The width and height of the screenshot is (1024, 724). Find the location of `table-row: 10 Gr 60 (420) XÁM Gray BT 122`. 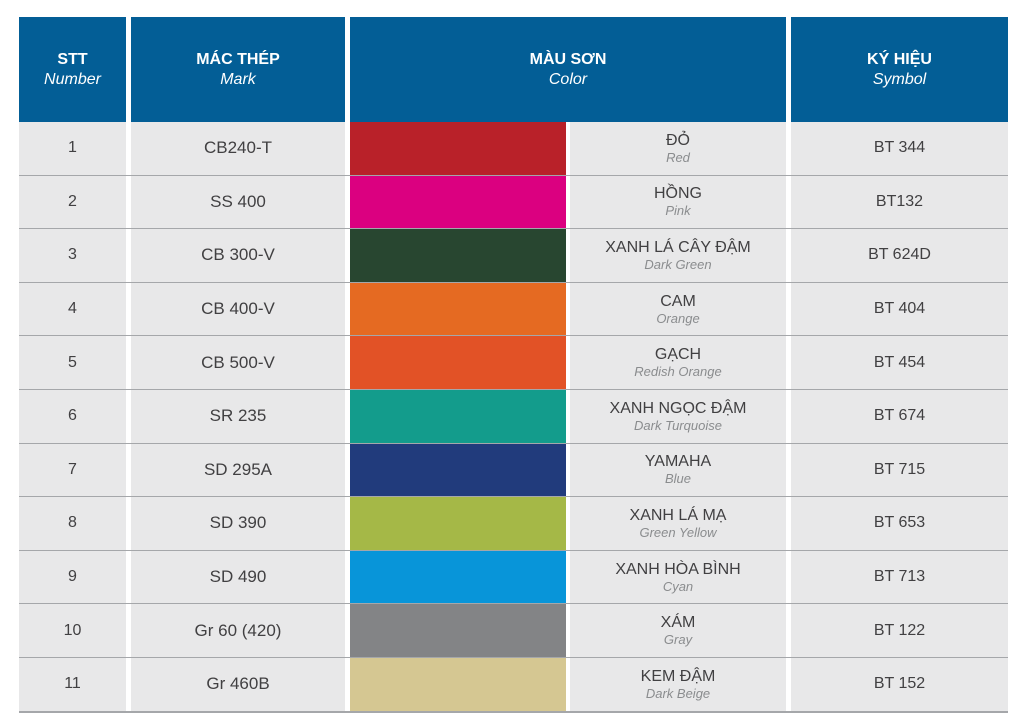

table-row: 10 Gr 60 (420) XÁM Gray BT 122 is located at coordinates (513, 631).